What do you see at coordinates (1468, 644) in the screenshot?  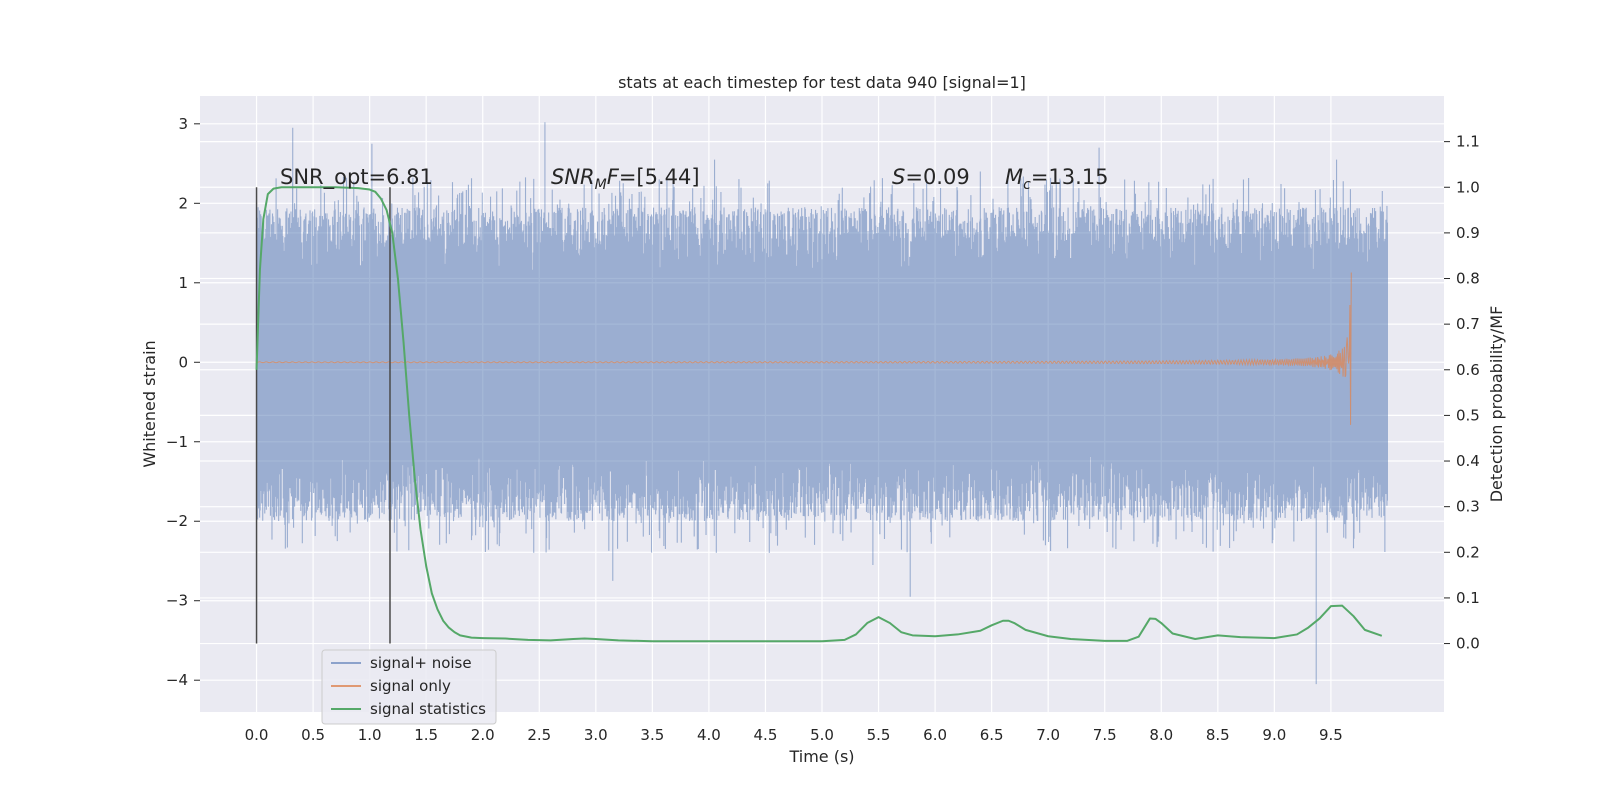 I see `y2-tick-label: 0.0` at bounding box center [1468, 644].